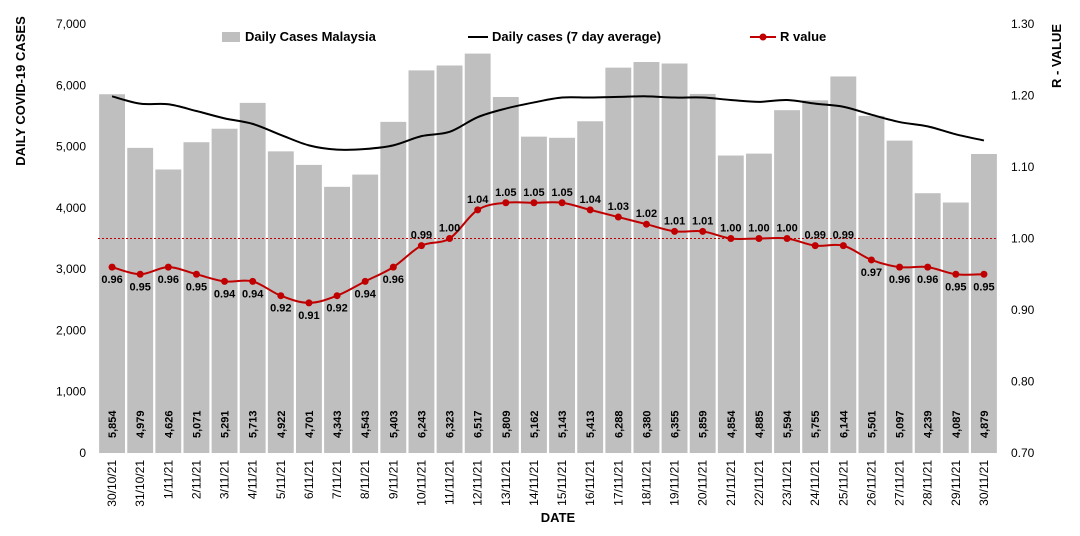 Image resolution: width=1080 pixels, height=536 pixels. Describe the element at coordinates (558, 517) in the screenshot. I see `x-axis-title: DATE` at that location.